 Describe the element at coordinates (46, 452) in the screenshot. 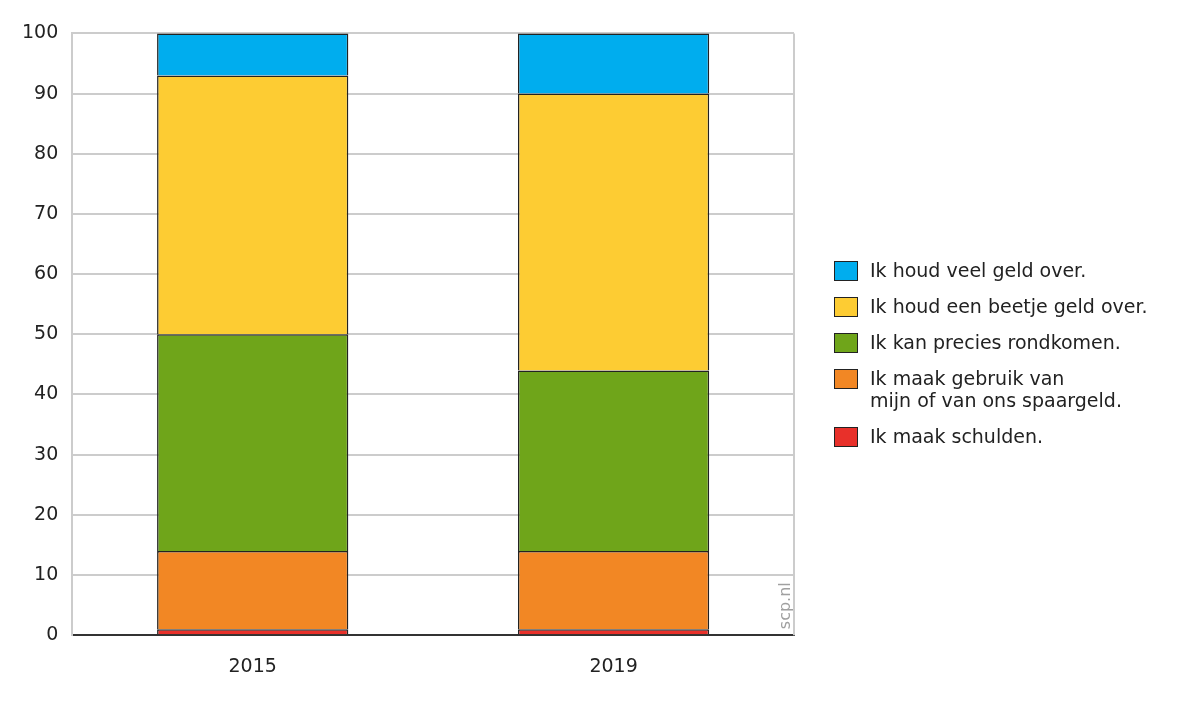

I see `y-tick-label: 30` at that location.